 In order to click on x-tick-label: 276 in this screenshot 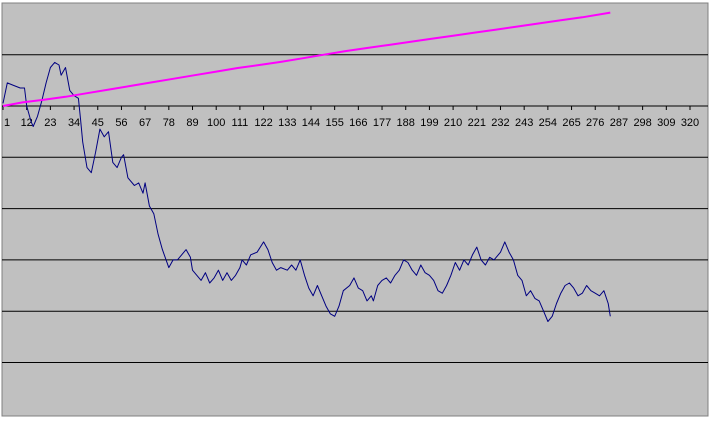, I will do `click(595, 123)`.